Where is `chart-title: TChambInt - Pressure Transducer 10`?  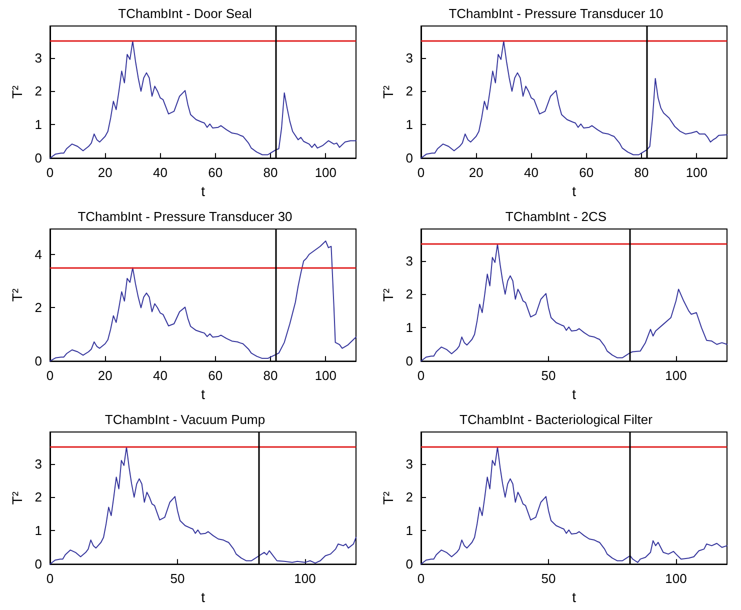
chart-title: TChambInt - Pressure Transducer 10 is located at coordinates (556, 13).